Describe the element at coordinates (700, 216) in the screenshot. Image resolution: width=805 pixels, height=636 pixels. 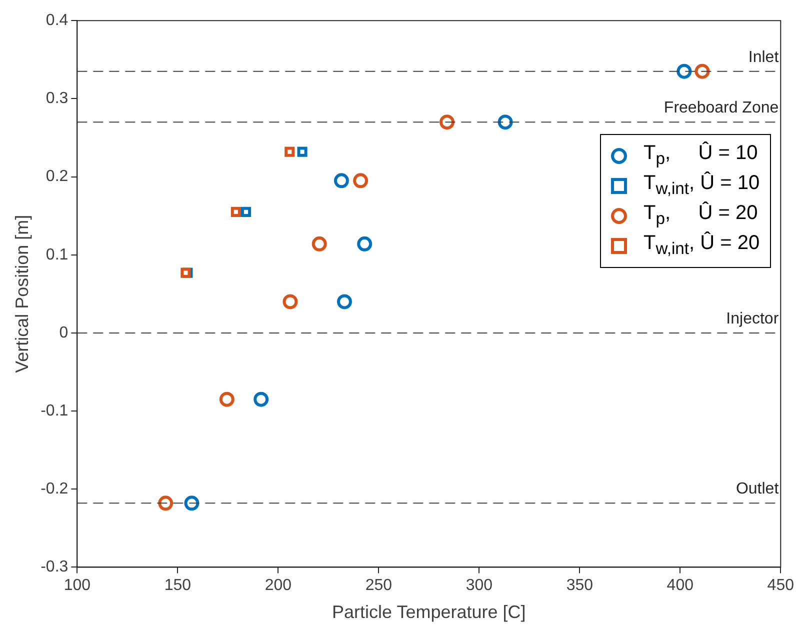
I see `legend-label: T$_{p}$, Û = 20` at that location.